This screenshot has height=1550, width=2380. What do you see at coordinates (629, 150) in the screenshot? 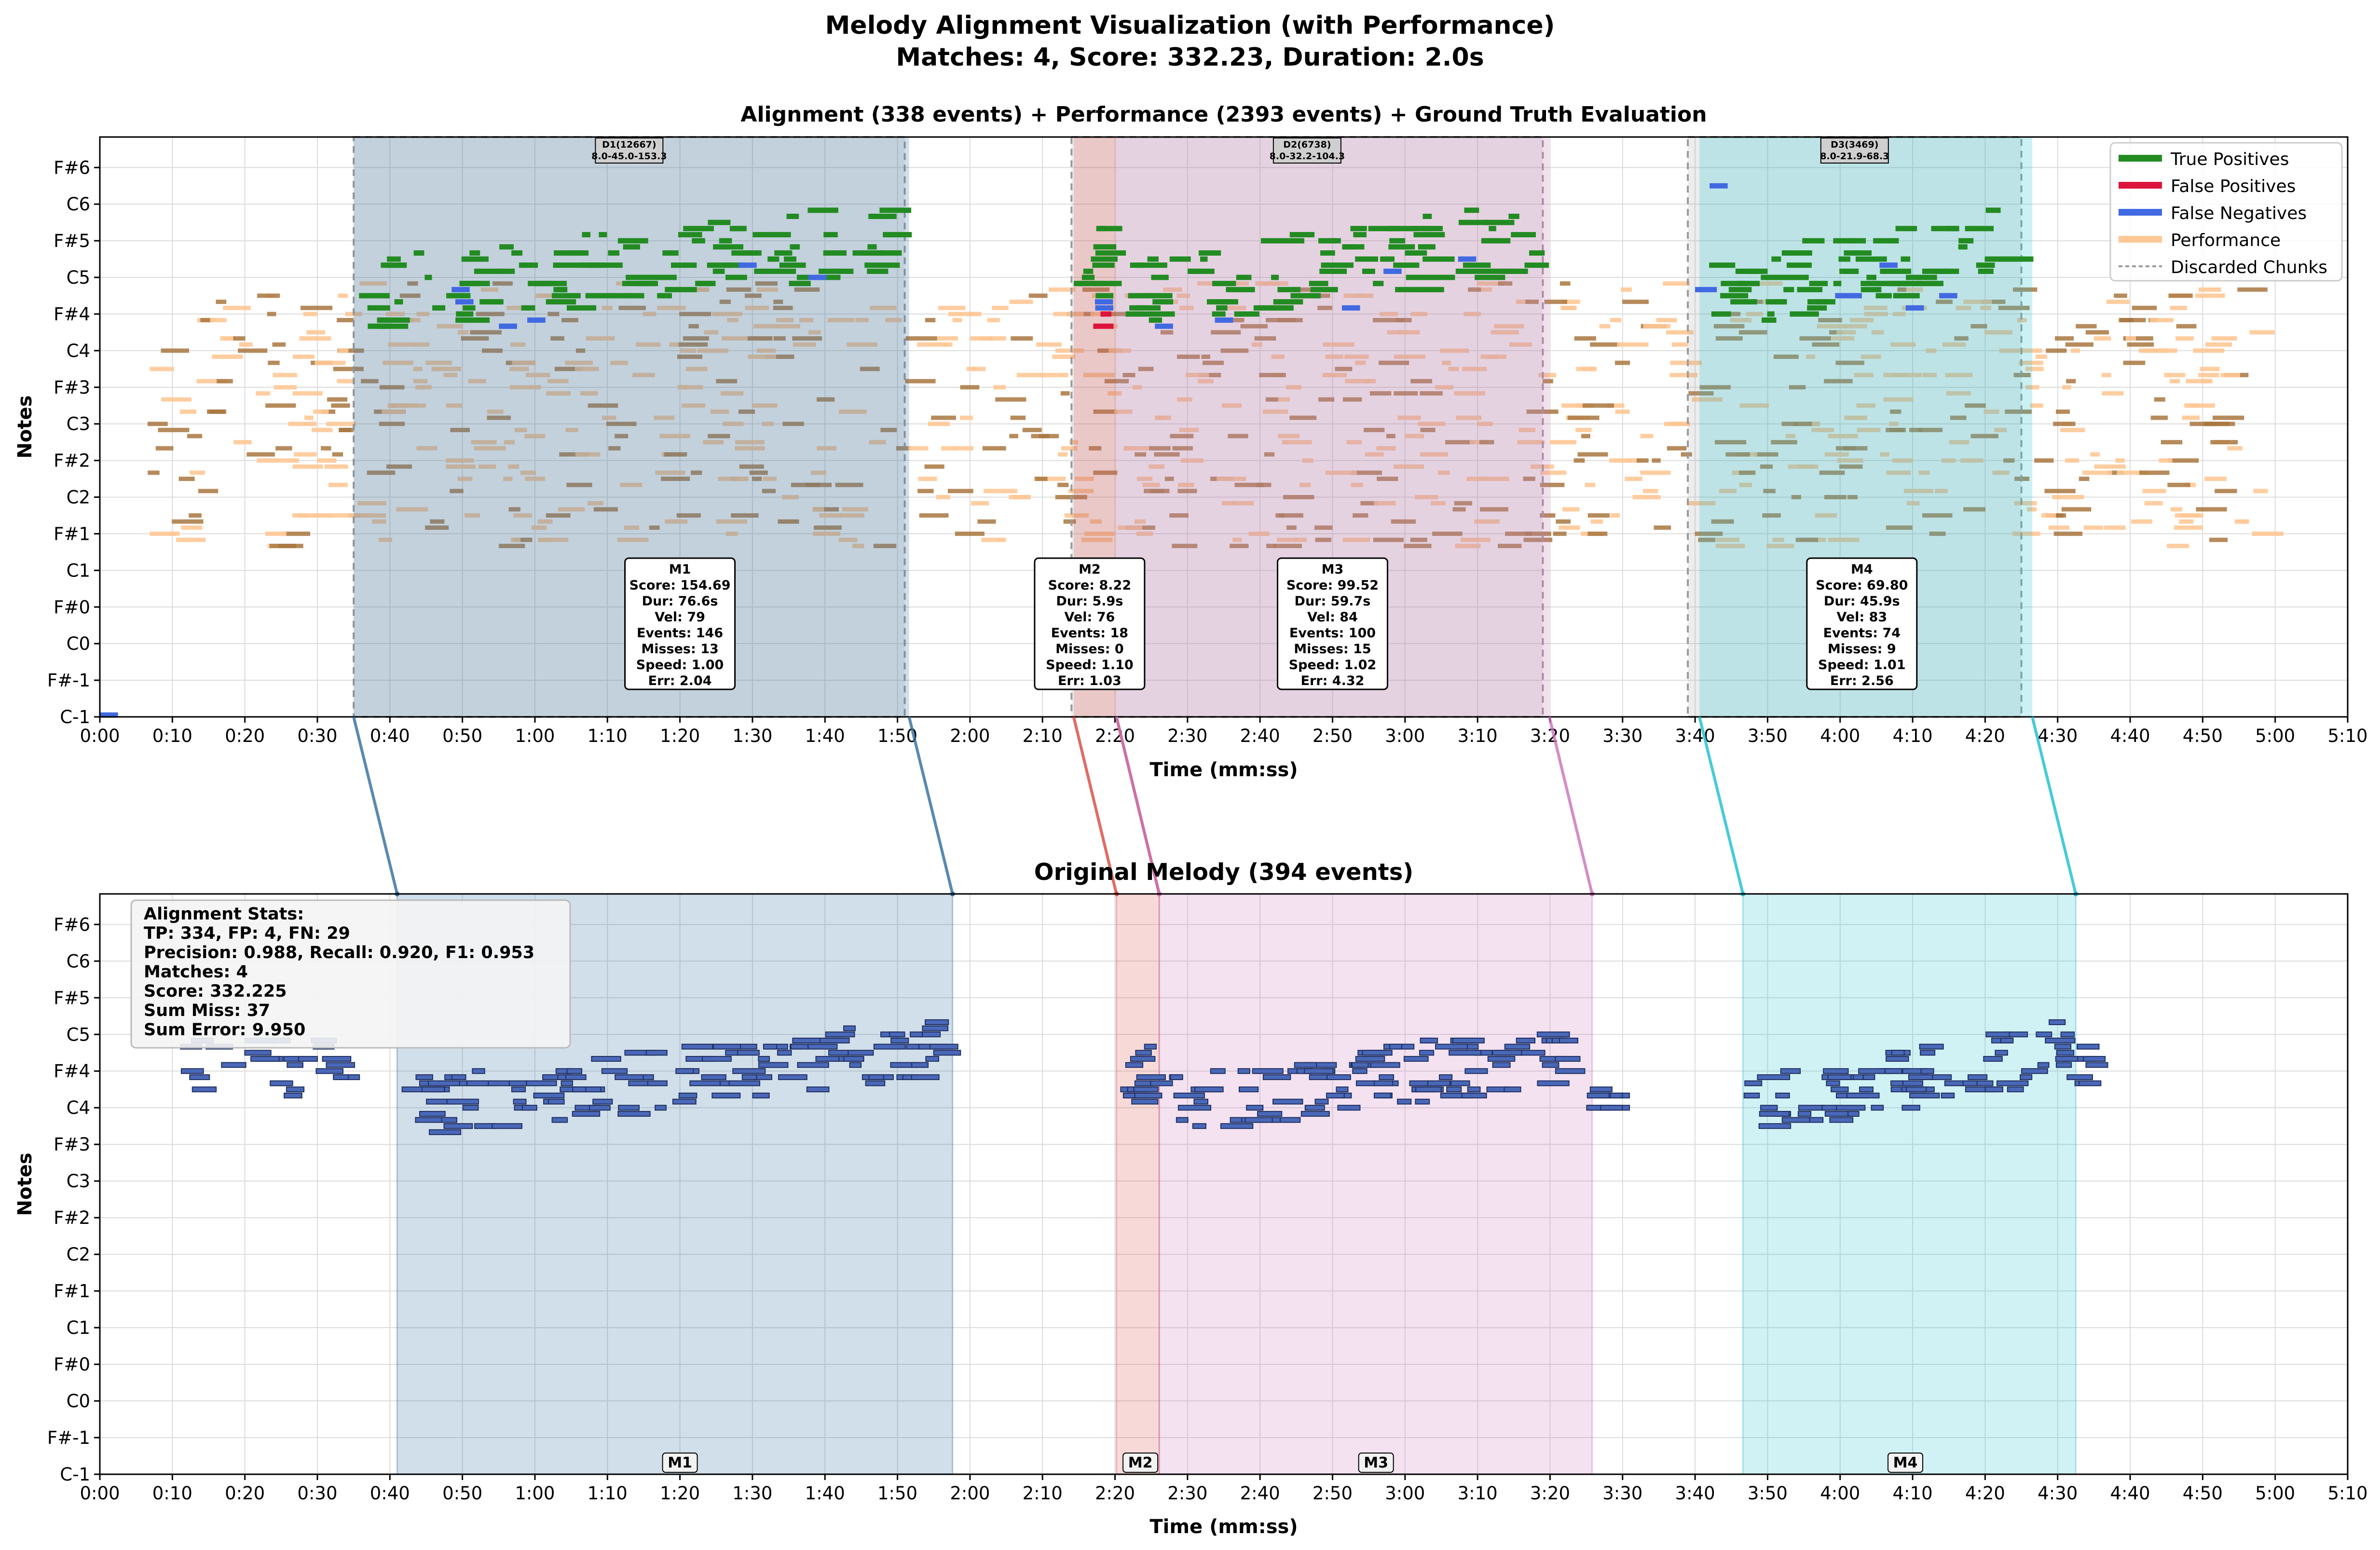
I see `discarded-chunk-label-box` at bounding box center [629, 150].